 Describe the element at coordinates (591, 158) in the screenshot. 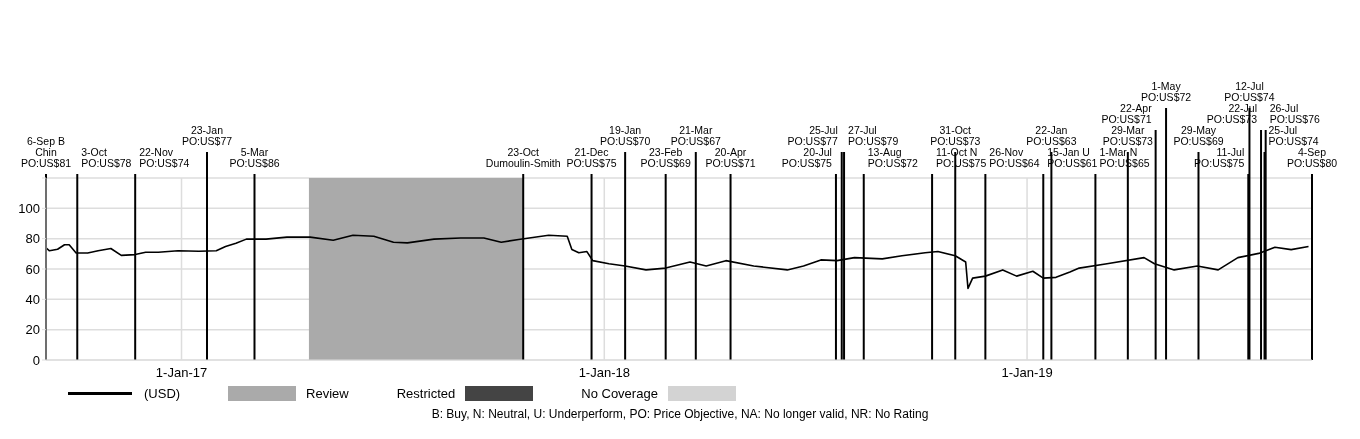

I see `ref-line-label: 21-Dec PO:US$75` at that location.